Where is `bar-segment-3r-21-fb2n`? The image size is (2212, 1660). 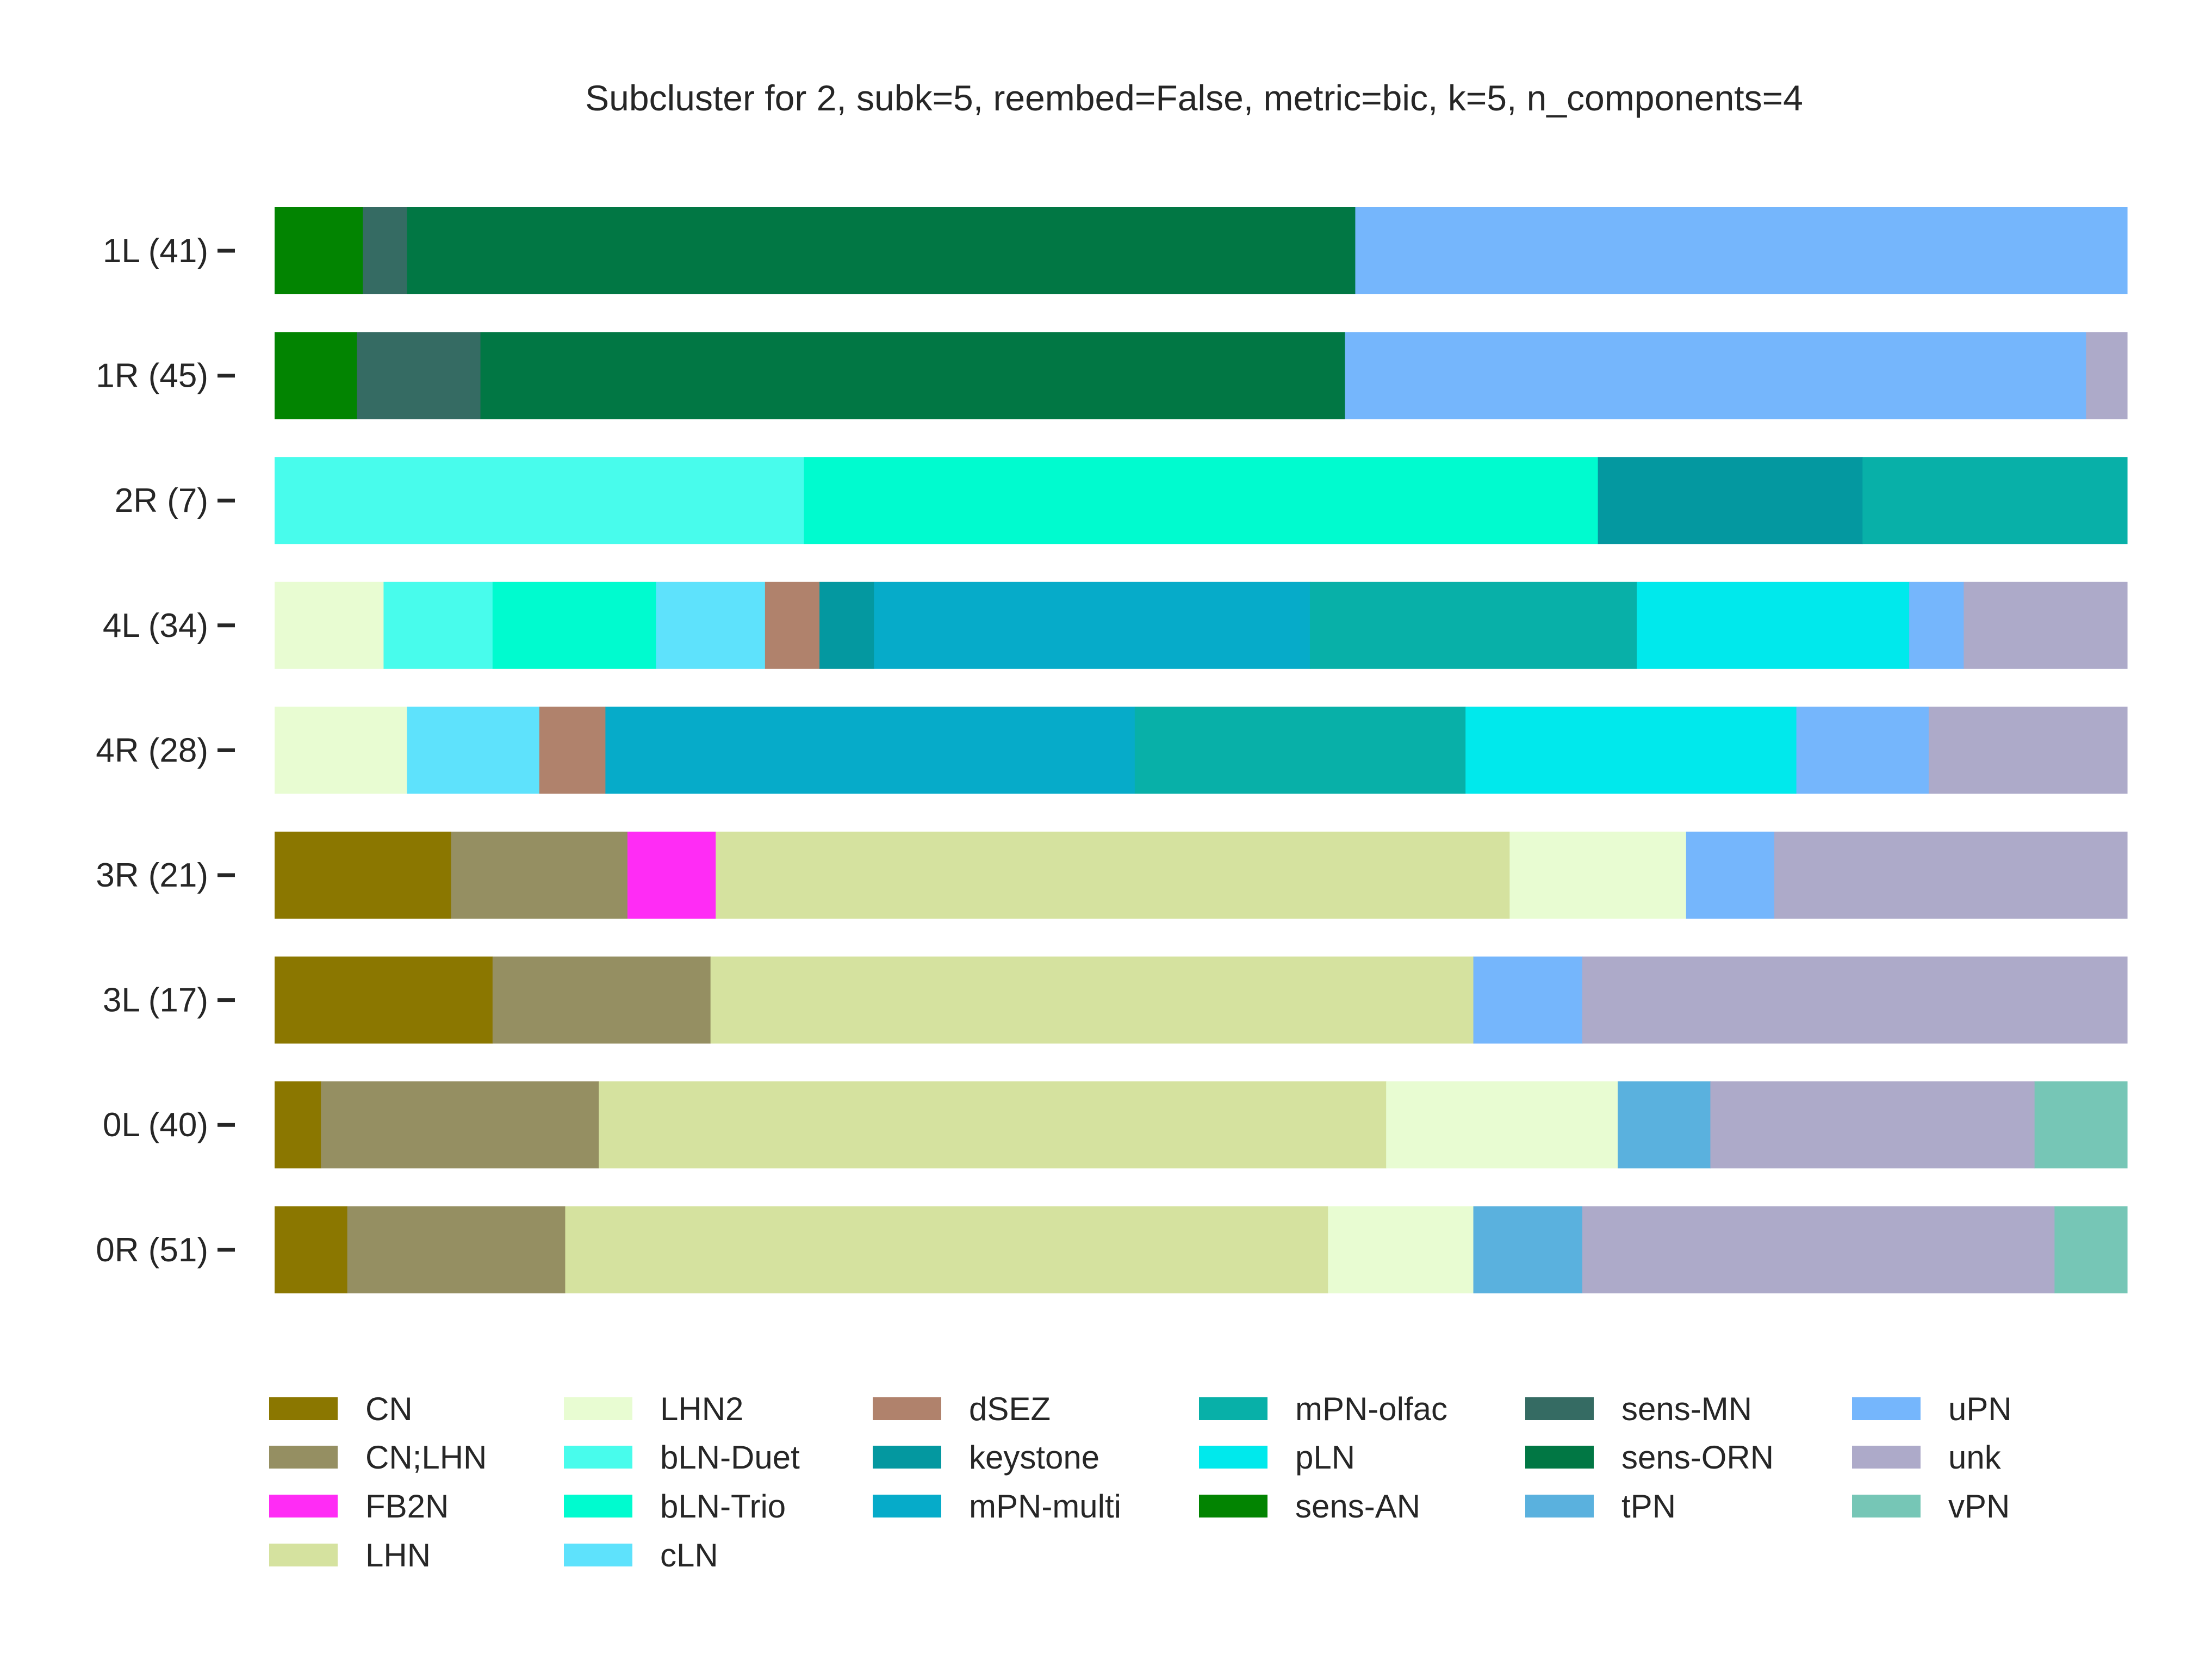
bar-segment-3r-21-fb2n is located at coordinates (671, 875).